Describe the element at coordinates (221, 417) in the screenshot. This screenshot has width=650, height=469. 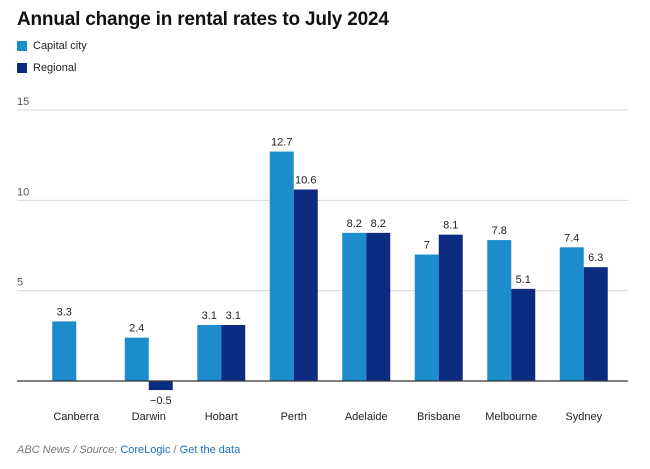
I see `x-tick-label-hobart: Hobart` at that location.